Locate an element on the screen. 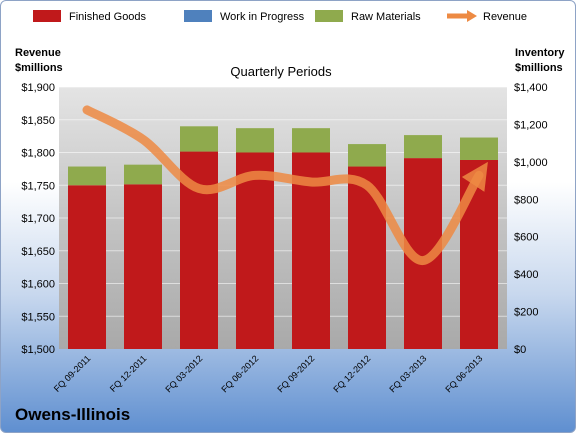  legend-label: Raw Materials is located at coordinates (386, 17).